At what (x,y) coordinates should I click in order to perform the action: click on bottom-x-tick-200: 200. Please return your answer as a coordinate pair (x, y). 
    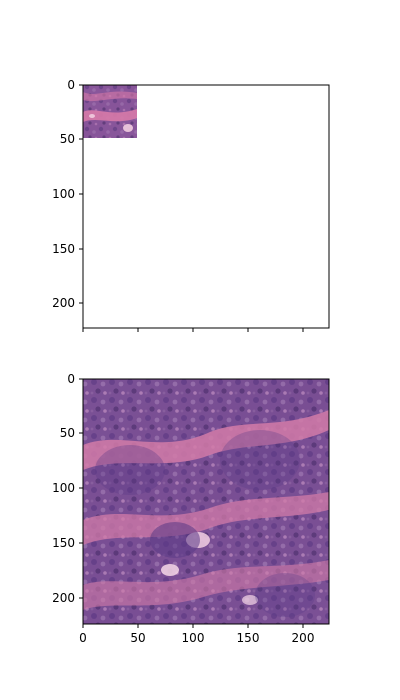
    Looking at the image, I should click on (303, 638).